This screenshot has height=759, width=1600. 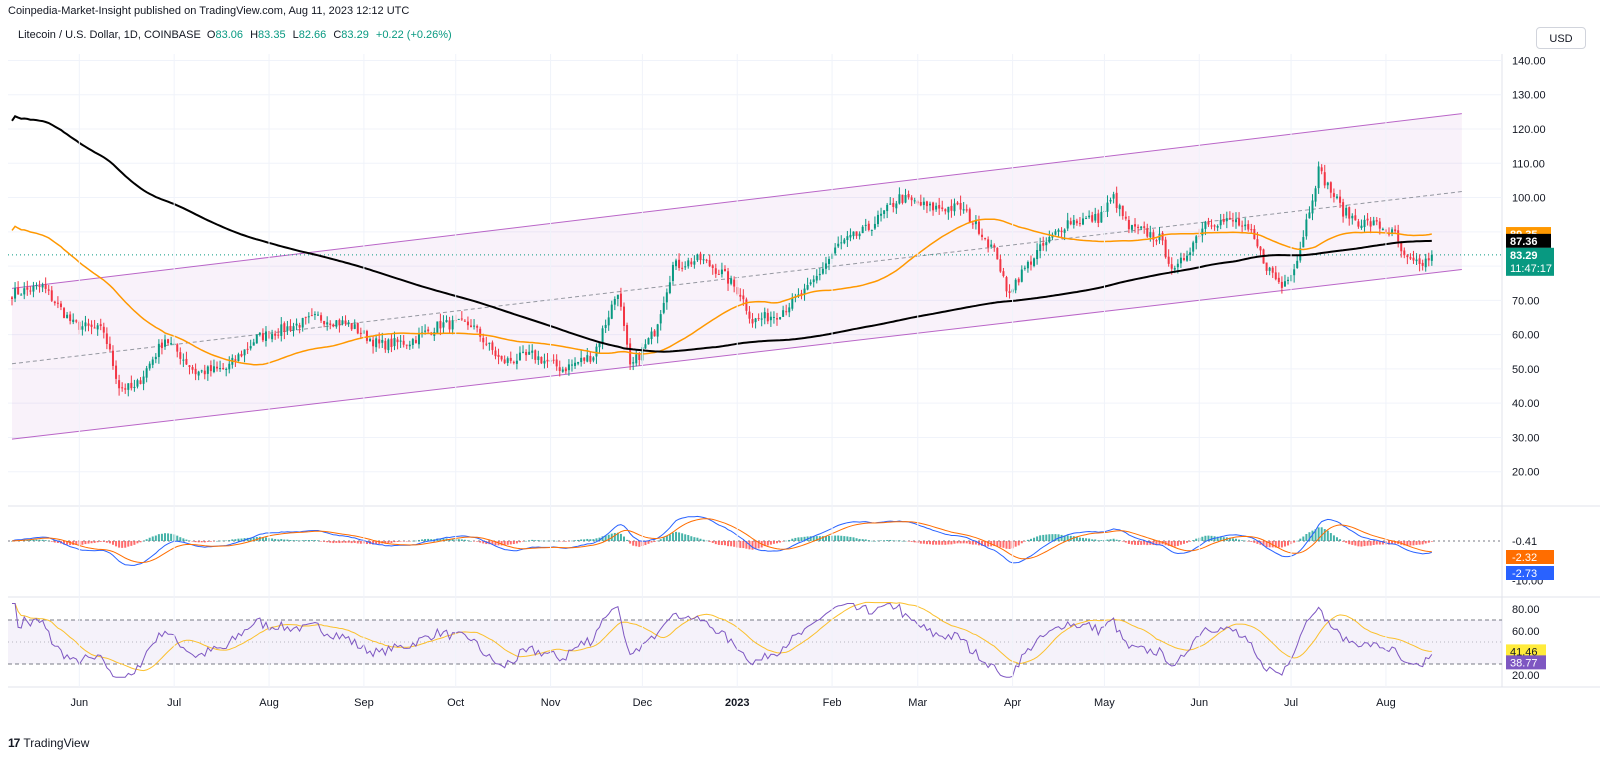 What do you see at coordinates (1104, 703) in the screenshot?
I see `time-tick-label: May` at bounding box center [1104, 703].